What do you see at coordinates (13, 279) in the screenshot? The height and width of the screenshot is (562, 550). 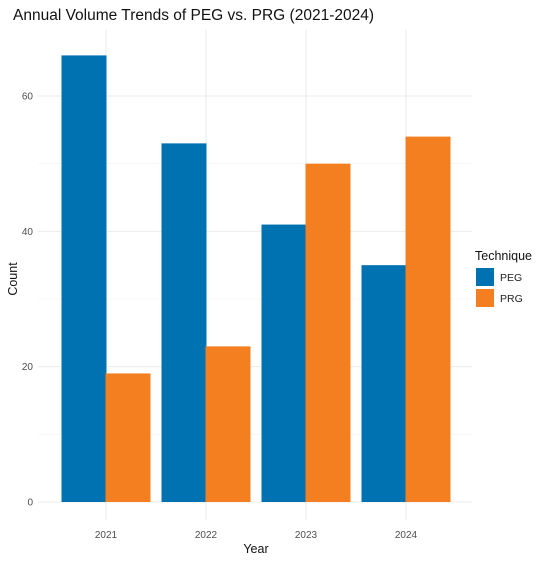 I see `y-axis-title: Count` at bounding box center [13, 279].